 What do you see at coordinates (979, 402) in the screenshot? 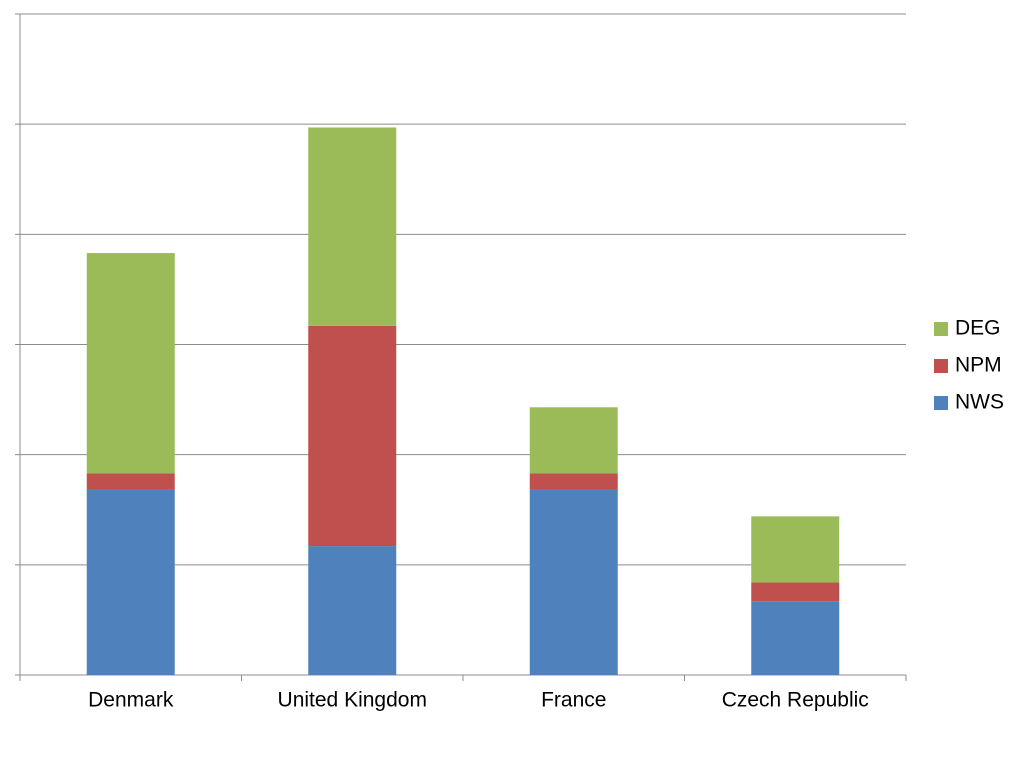
I see `legend-label: NWS` at bounding box center [979, 402].